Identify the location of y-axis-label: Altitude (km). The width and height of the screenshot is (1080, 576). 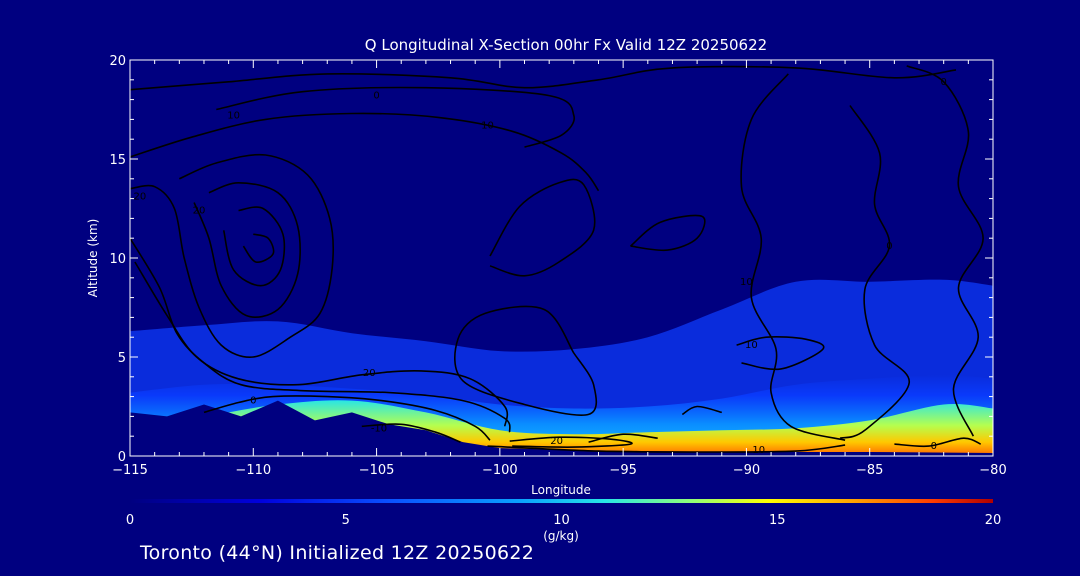
(93, 258).